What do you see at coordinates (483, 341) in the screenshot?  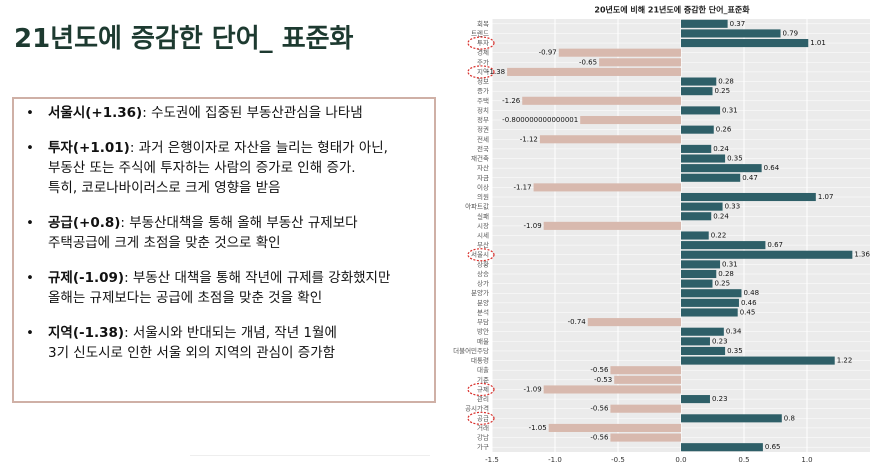 I see `y-tick-label: 매물` at bounding box center [483, 341].